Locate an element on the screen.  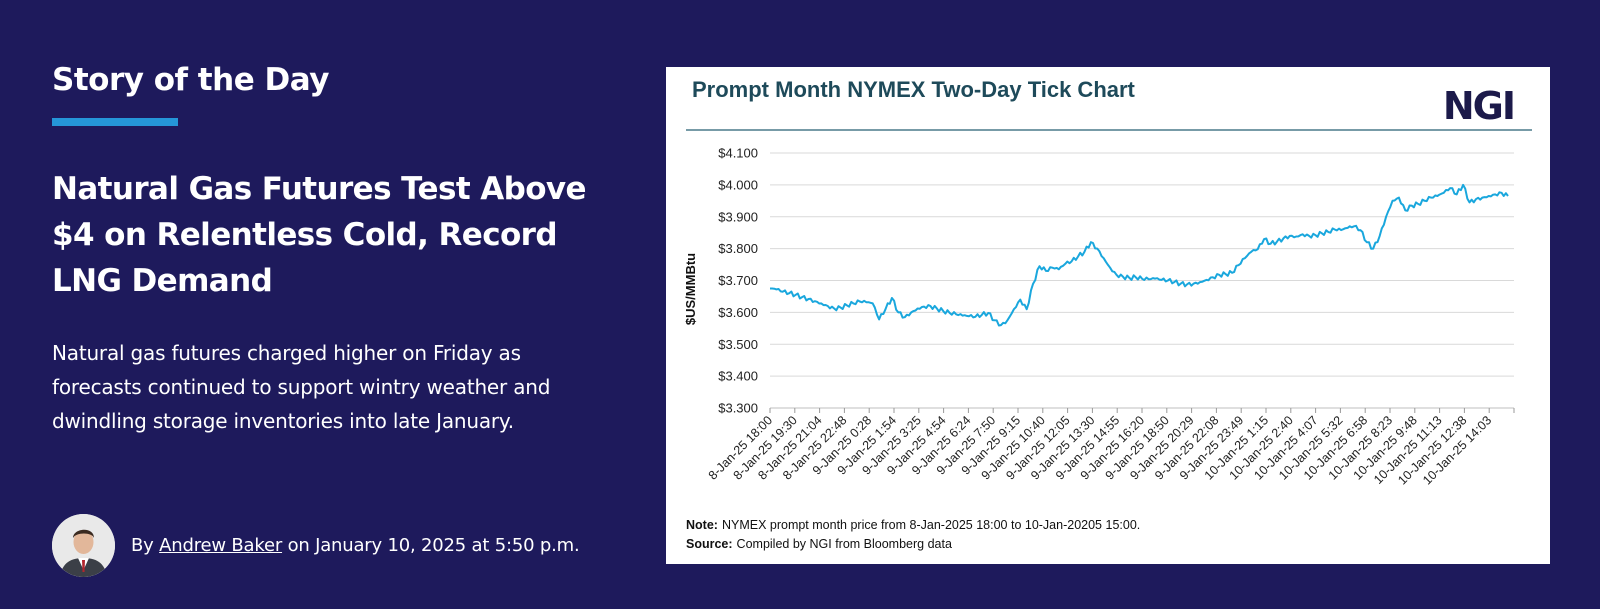
ngi-logo: NGI is located at coordinates (1478, 106).